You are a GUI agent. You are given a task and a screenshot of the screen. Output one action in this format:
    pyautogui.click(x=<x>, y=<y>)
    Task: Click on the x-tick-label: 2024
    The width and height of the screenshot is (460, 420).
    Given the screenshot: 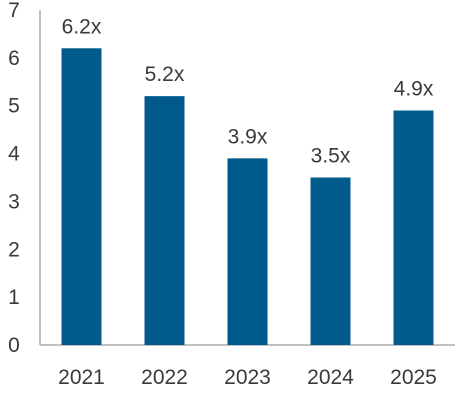 What is the action you would take?
    pyautogui.click(x=330, y=377)
    